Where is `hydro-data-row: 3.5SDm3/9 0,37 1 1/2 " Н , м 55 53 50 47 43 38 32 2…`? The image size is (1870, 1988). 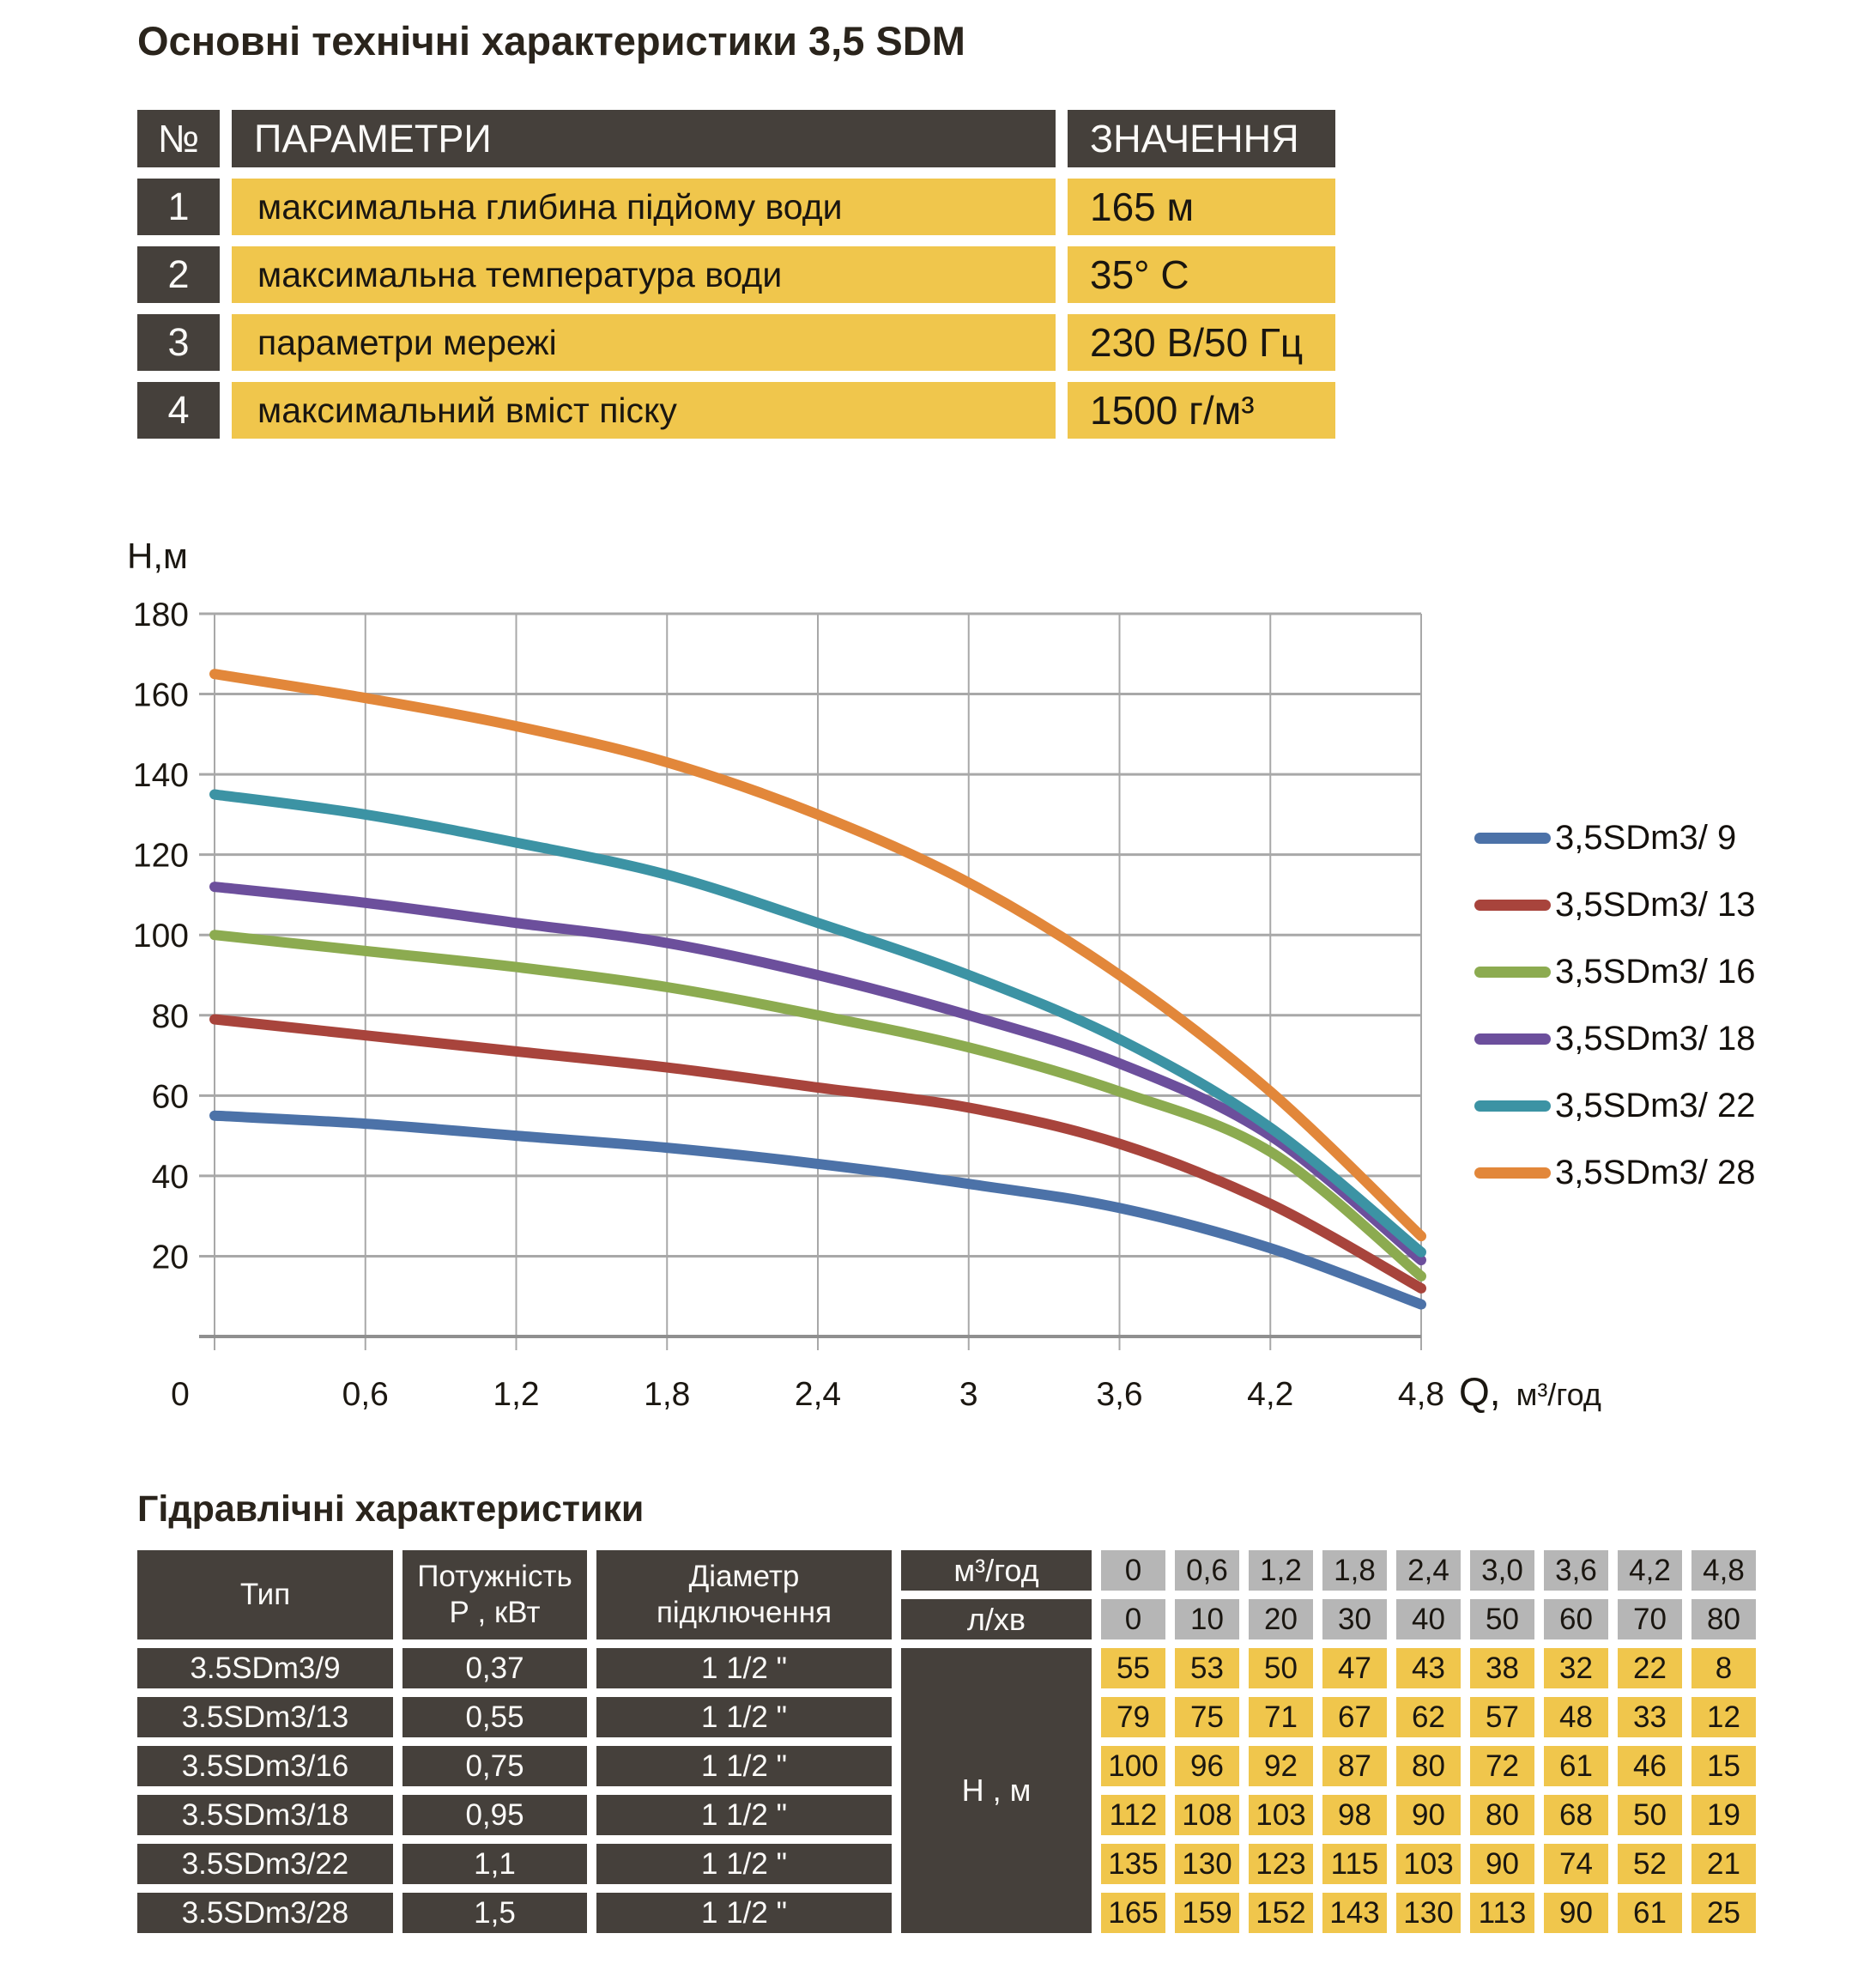
hydro-data-row: 3.5SDm3/9 0,37 1 1/2 " Н , м 55 53 50 47 43 38 32 2… is located at coordinates (947, 1790).